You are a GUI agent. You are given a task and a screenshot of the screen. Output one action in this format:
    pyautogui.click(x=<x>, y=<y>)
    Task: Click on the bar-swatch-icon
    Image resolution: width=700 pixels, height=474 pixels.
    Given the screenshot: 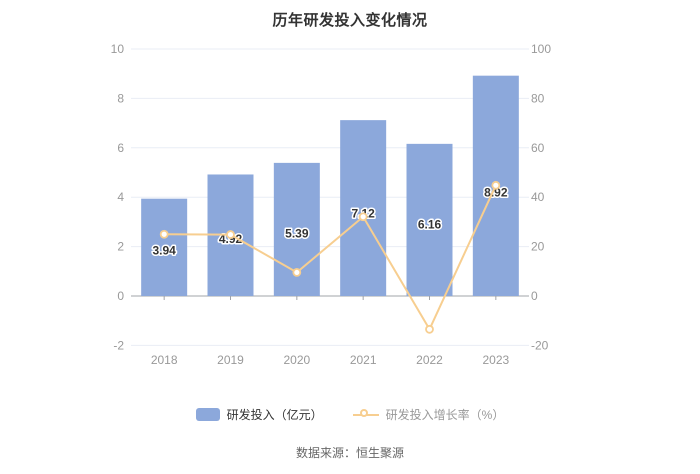 What is the action you would take?
    pyautogui.click(x=207, y=414)
    